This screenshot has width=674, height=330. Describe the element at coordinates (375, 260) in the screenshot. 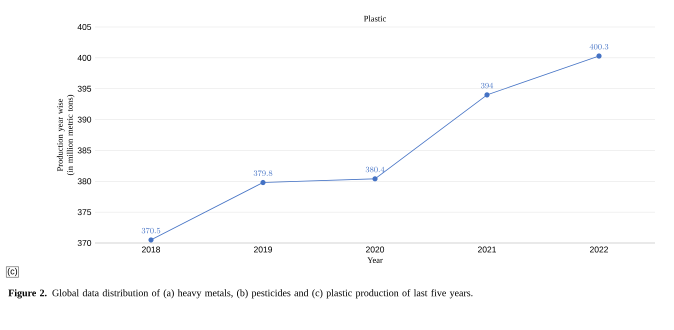

I see `x-axis-title: Year` at that location.